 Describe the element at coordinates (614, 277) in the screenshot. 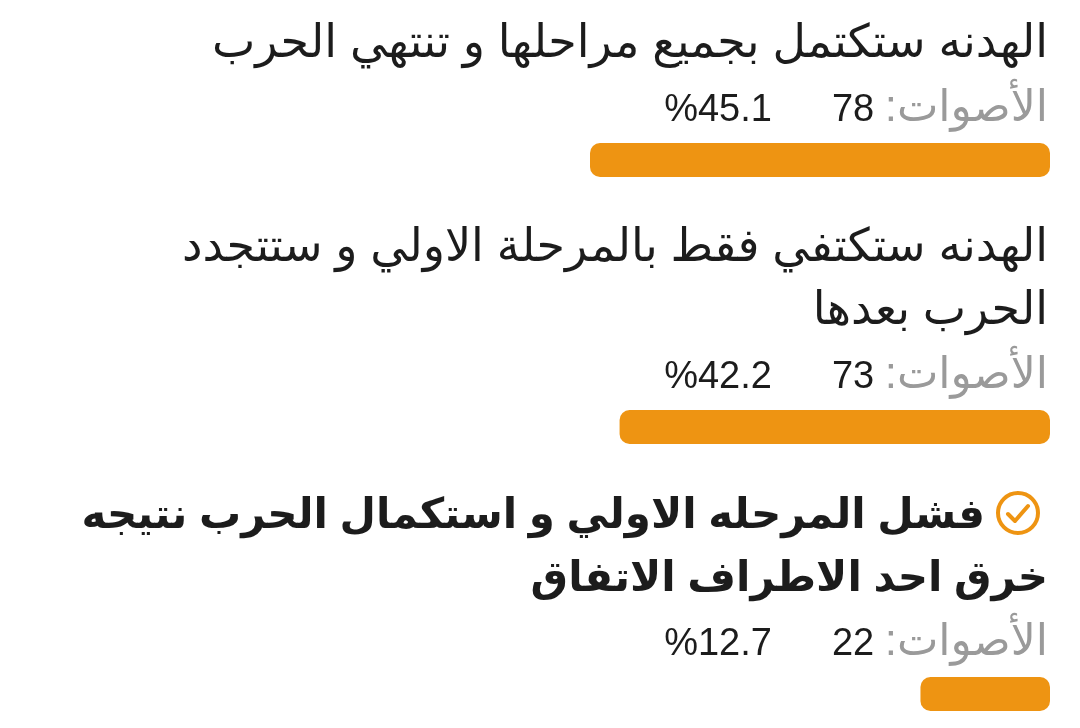

I see `y-tick-label: الهدنه ستكتفي فقط بالمرحلة الاولي و ستتجدد الحرب بعدها` at that location.